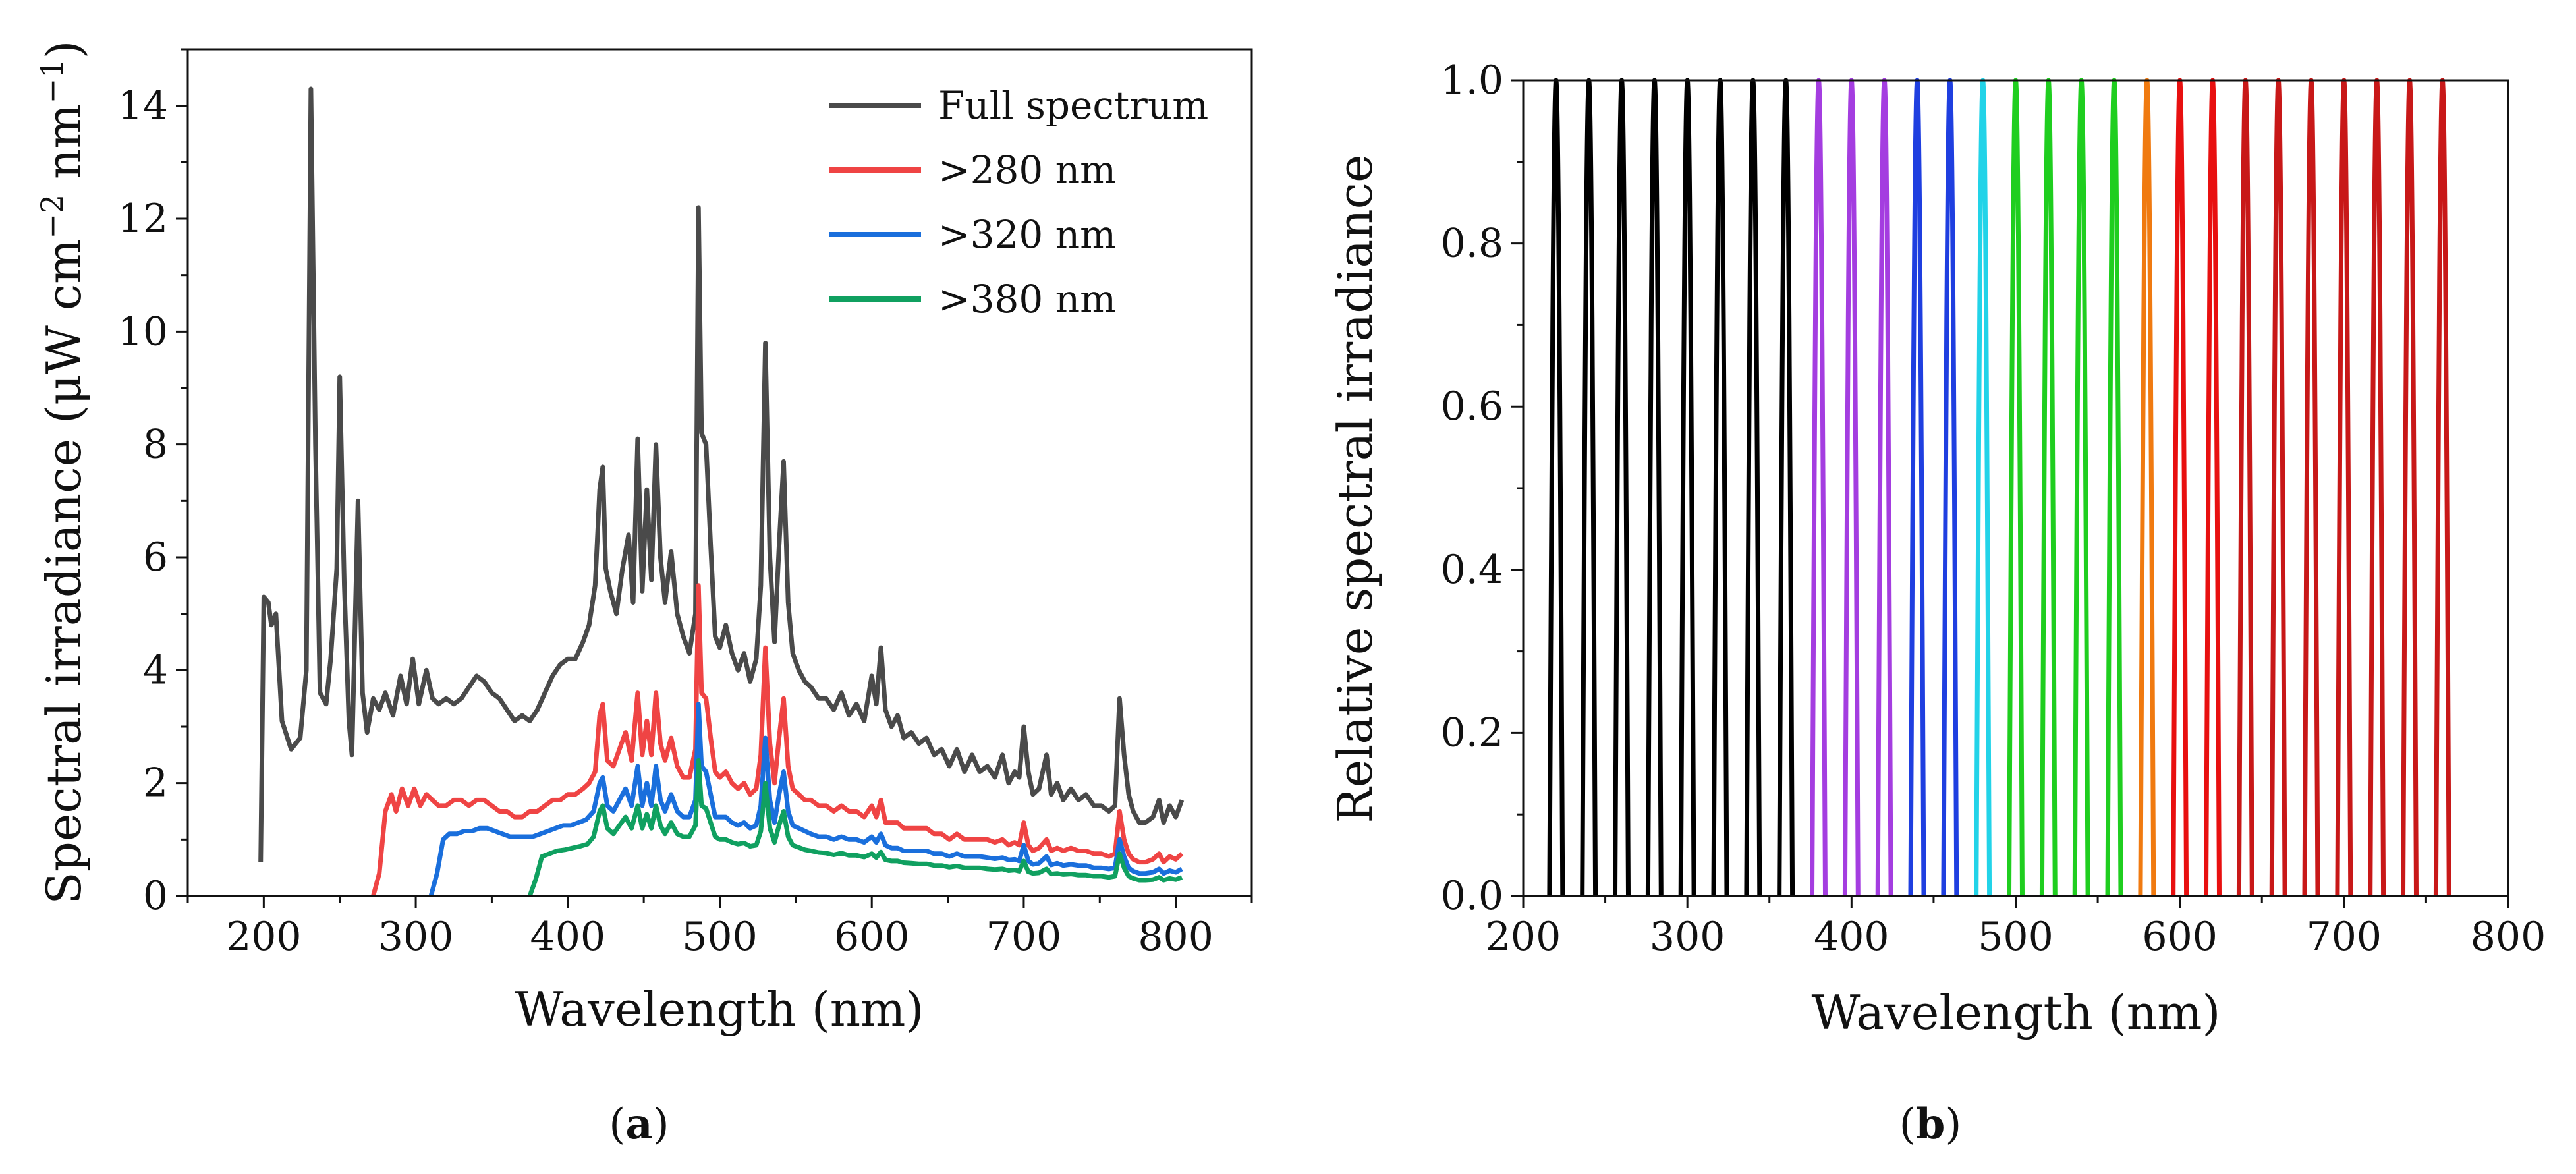 This screenshot has height=1174, width=2576. Describe the element at coordinates (2016, 937) in the screenshot. I see `panel-b-x-tick-label-3: 500` at that location.